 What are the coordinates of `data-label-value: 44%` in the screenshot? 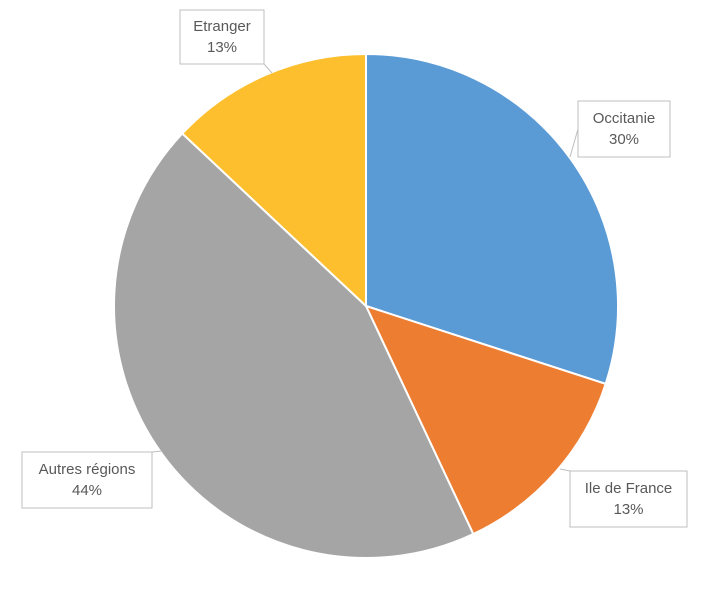 It's located at (87, 490).